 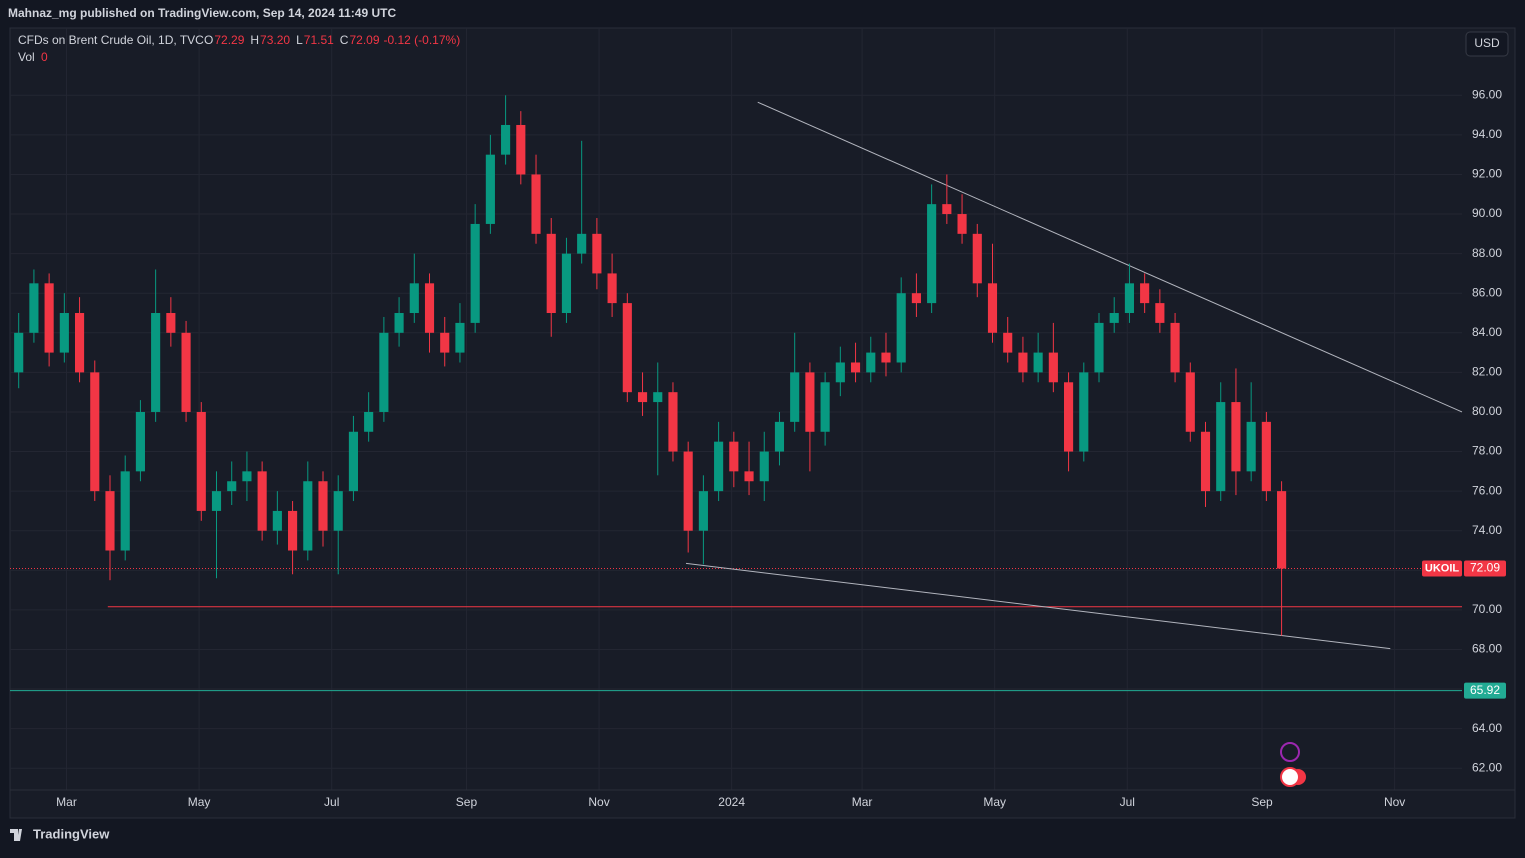 What do you see at coordinates (275, 40) in the screenshot?
I see `ohlc-value: 73.20` at bounding box center [275, 40].